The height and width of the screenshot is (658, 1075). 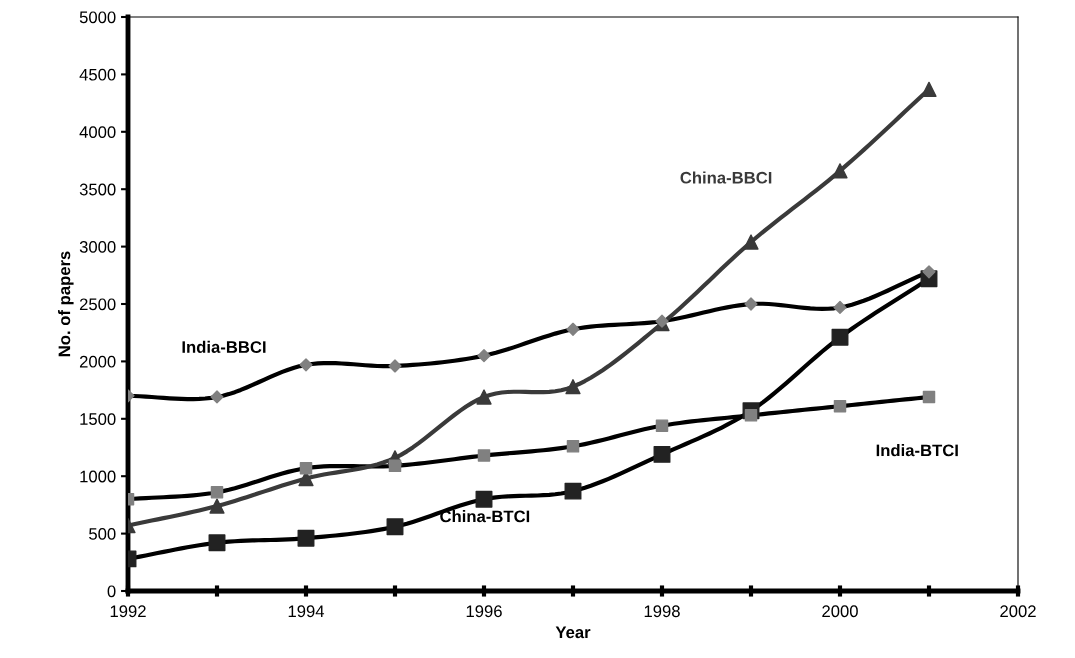 What do you see at coordinates (917, 450) in the screenshot?
I see `text: India-BTCI` at bounding box center [917, 450].